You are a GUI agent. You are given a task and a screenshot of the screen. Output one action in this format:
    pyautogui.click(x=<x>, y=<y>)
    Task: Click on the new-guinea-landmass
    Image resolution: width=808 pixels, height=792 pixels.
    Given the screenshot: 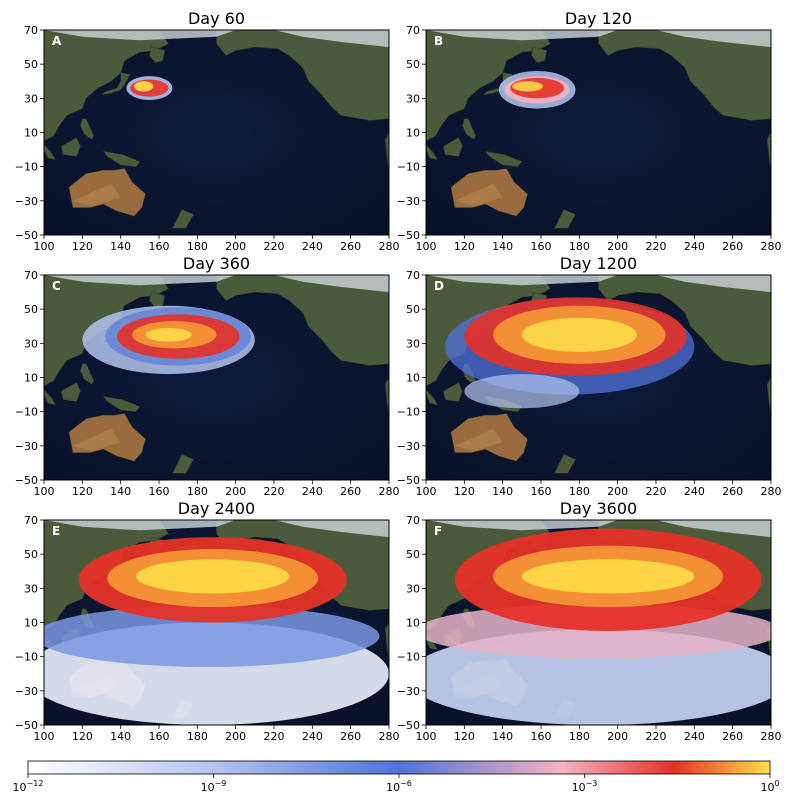 What is the action you would take?
    pyautogui.click(x=121, y=158)
    